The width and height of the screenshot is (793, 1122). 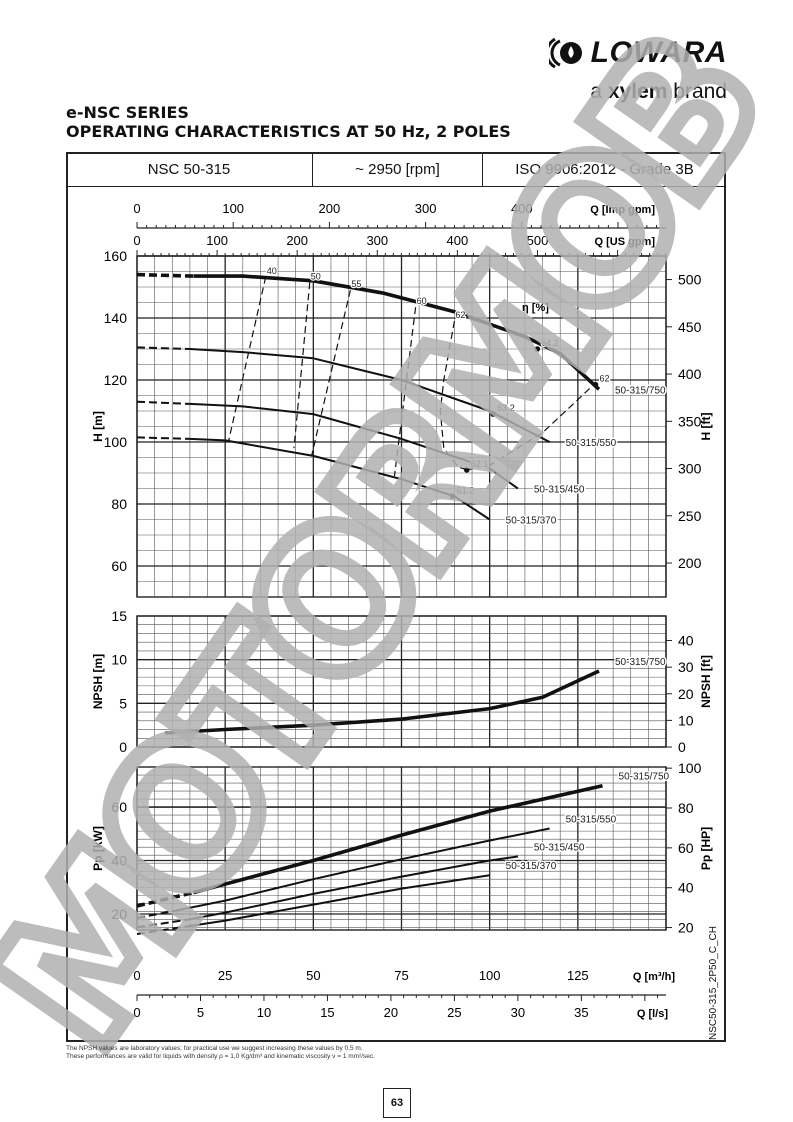 I want to click on efficiency-axis-label: η [%], so click(x=535, y=308).